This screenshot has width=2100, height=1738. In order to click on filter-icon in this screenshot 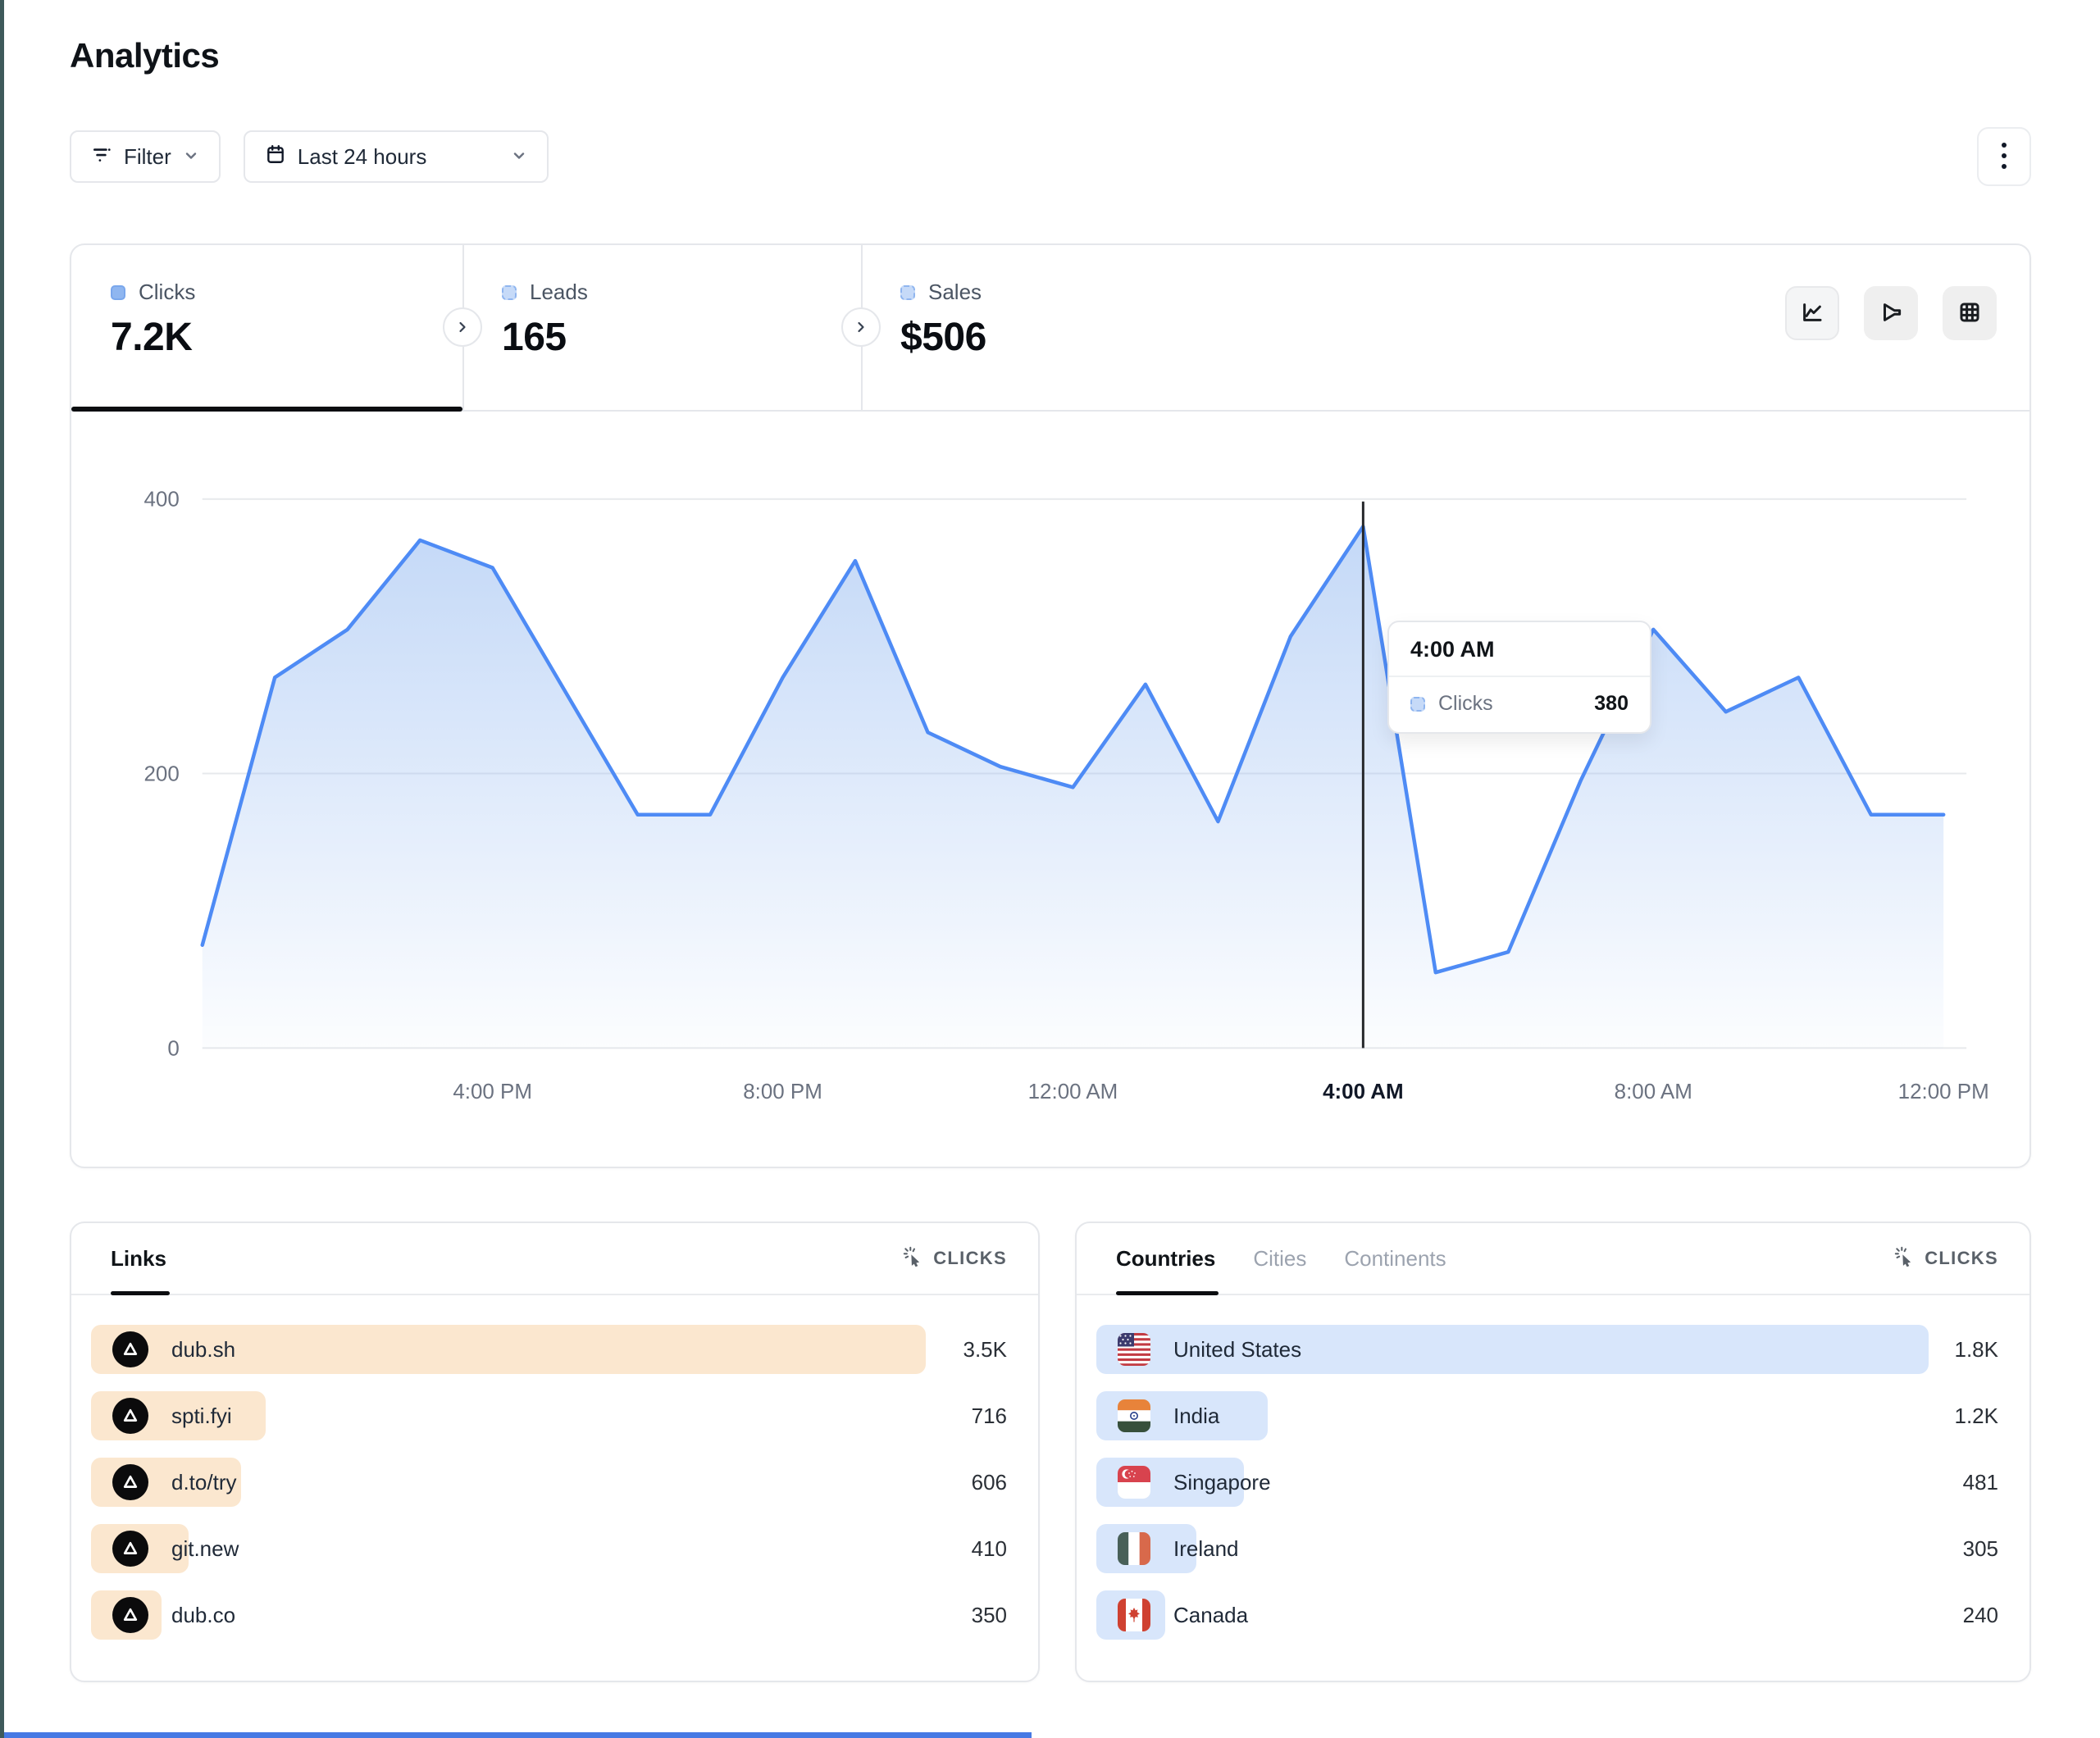, I will do `click(101, 157)`.